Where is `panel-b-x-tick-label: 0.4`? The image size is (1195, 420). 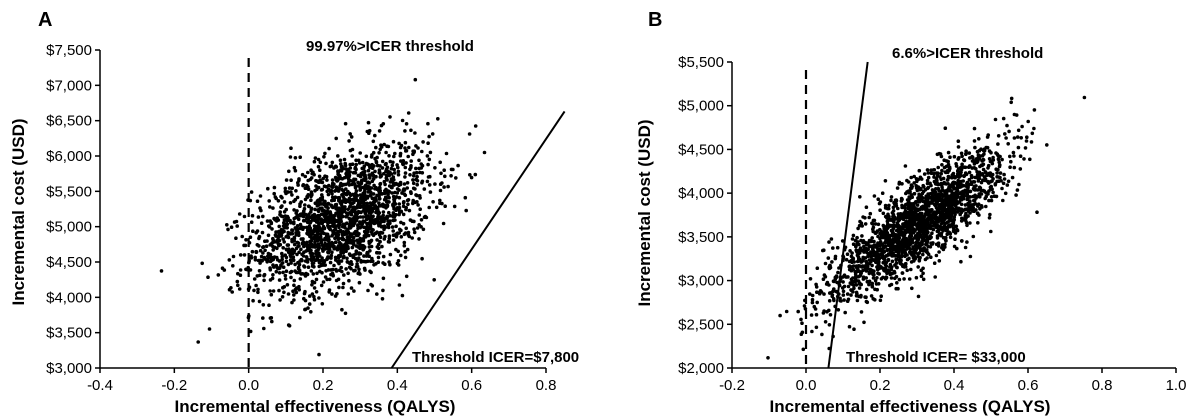 panel-b-x-tick-label: 0.4 is located at coordinates (954, 385).